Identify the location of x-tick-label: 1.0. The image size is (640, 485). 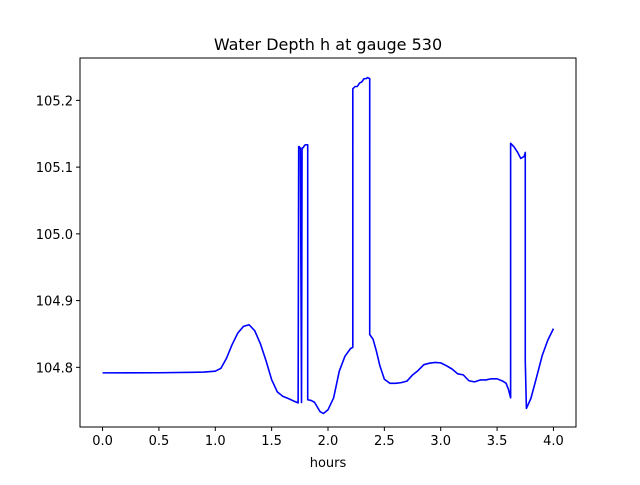
(215, 441).